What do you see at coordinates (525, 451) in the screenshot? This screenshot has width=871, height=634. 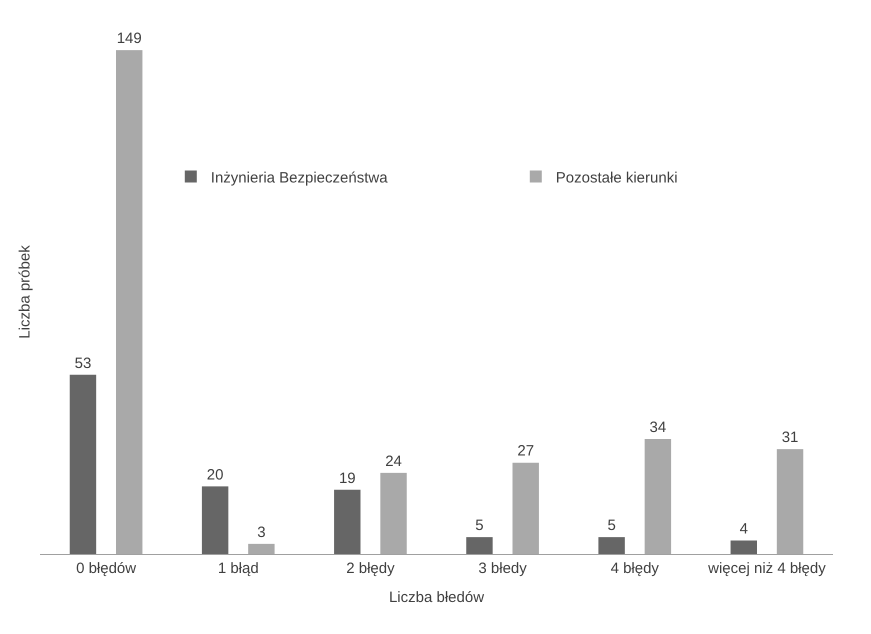 I see `data-label: 27` at bounding box center [525, 451].